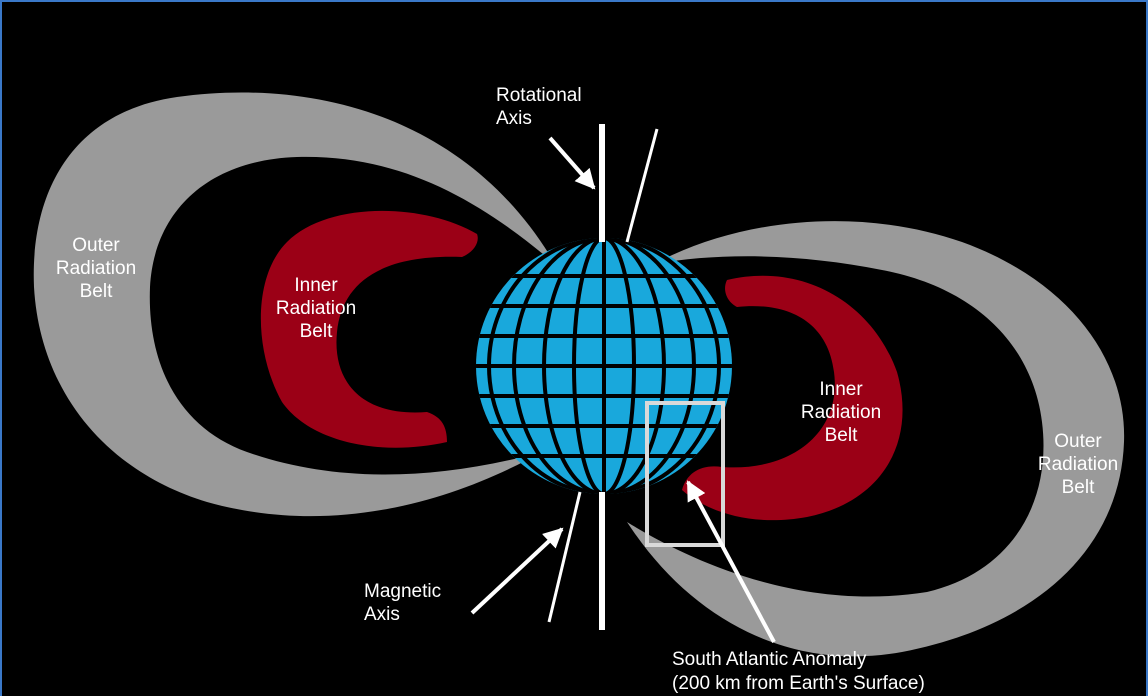 The width and height of the screenshot is (1148, 696). What do you see at coordinates (685, 474) in the screenshot?
I see `south-atlantic-anomaly-box` at bounding box center [685, 474].